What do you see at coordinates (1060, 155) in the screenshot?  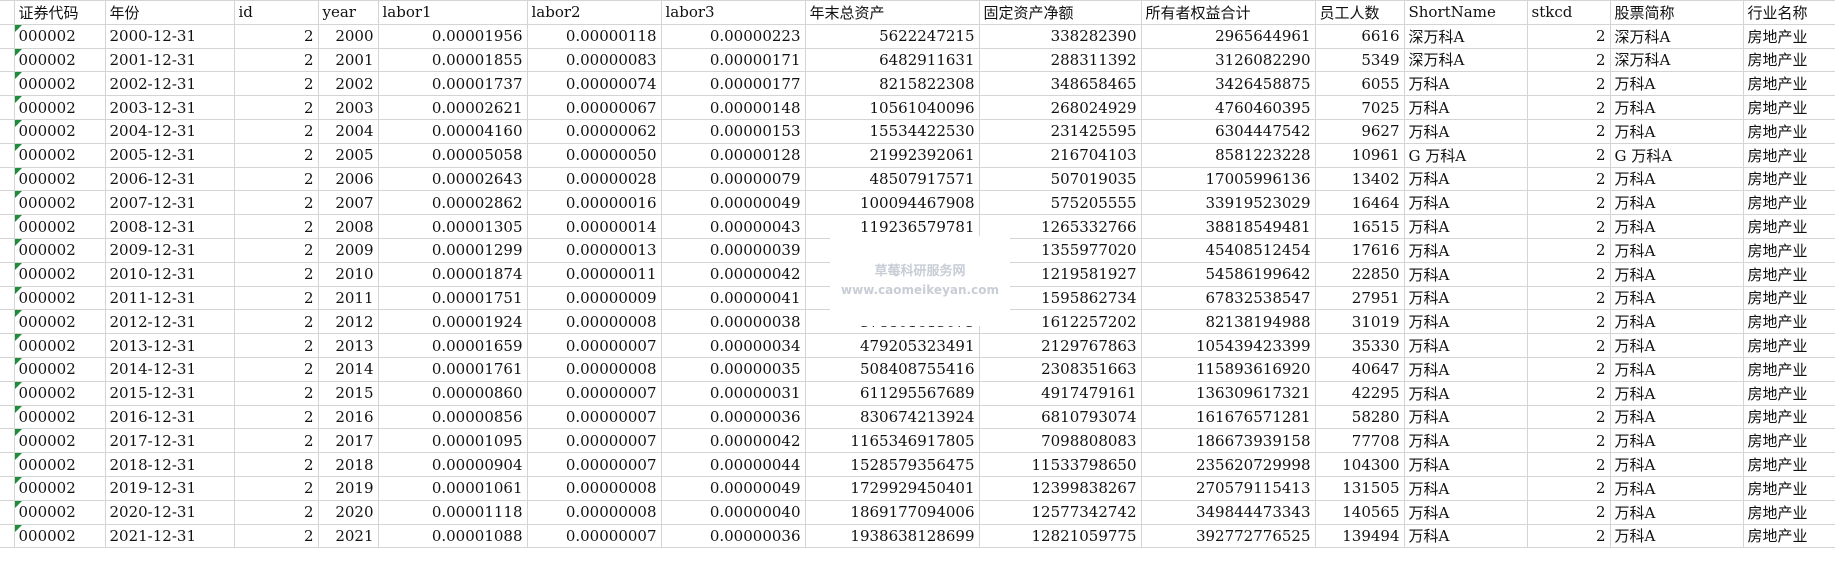 I see `cell: 216704103` at bounding box center [1060, 155].